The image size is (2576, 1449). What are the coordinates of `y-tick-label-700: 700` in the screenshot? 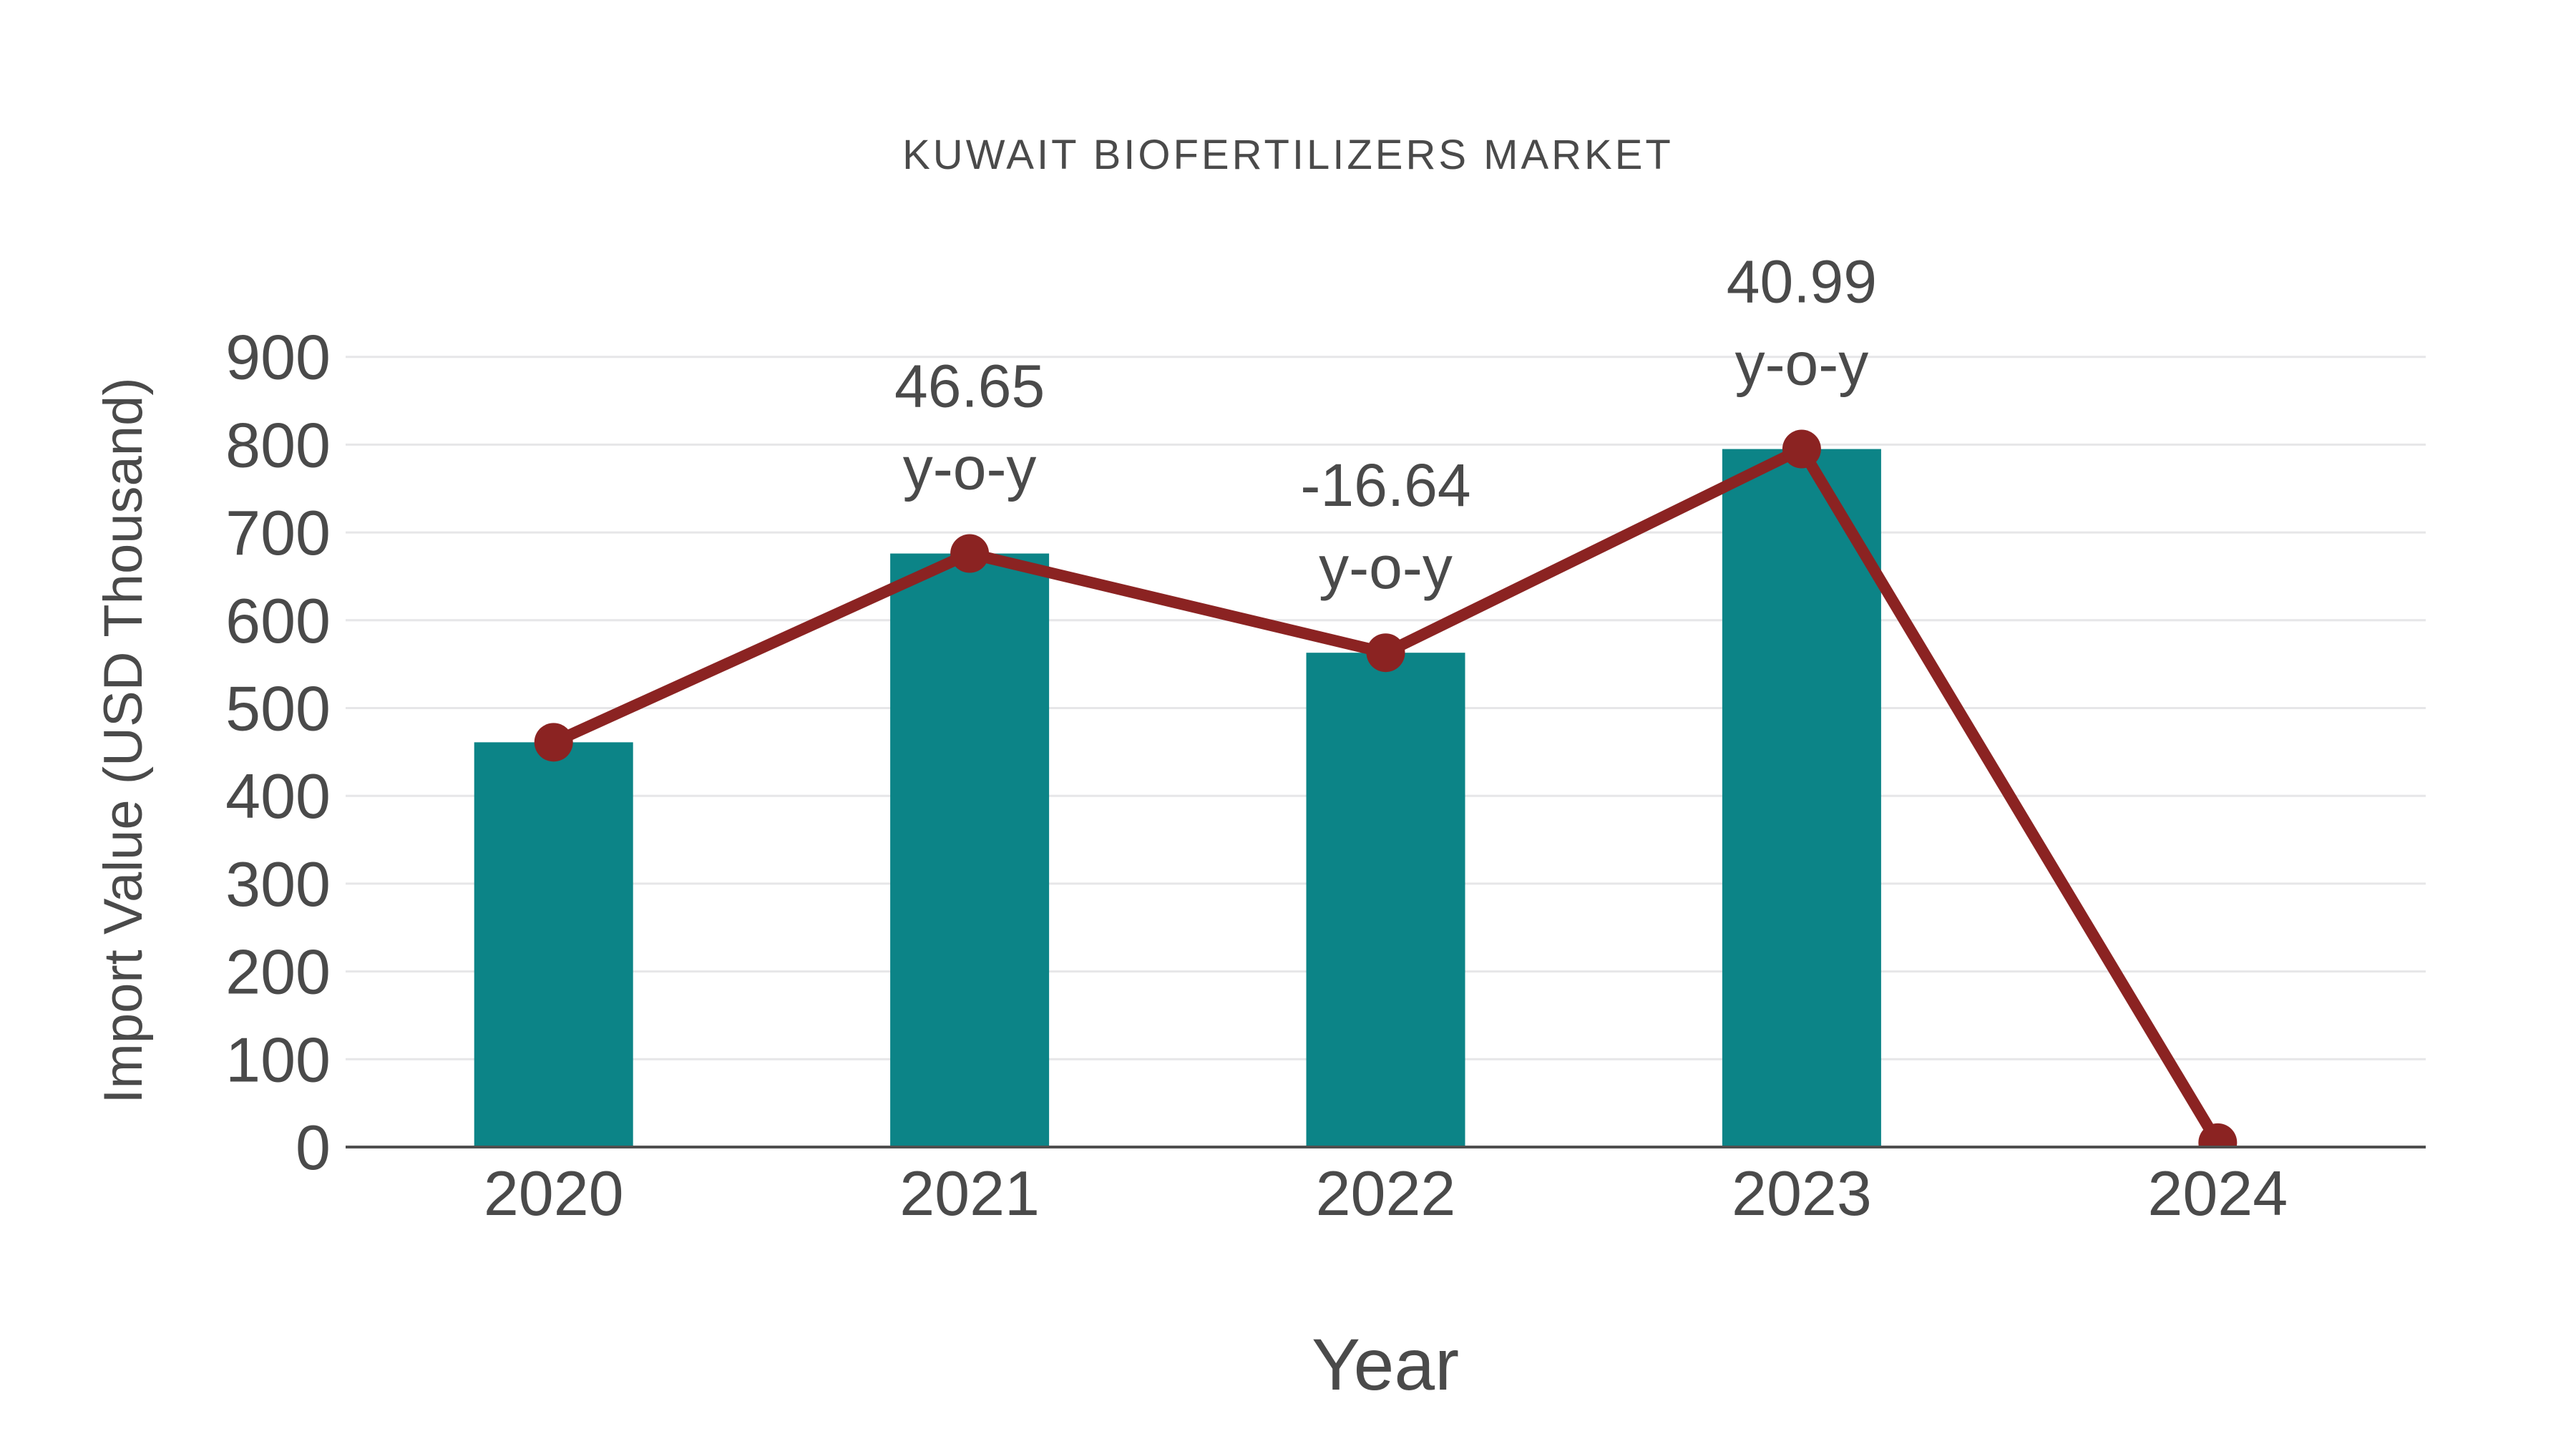 It's located at (278, 532).